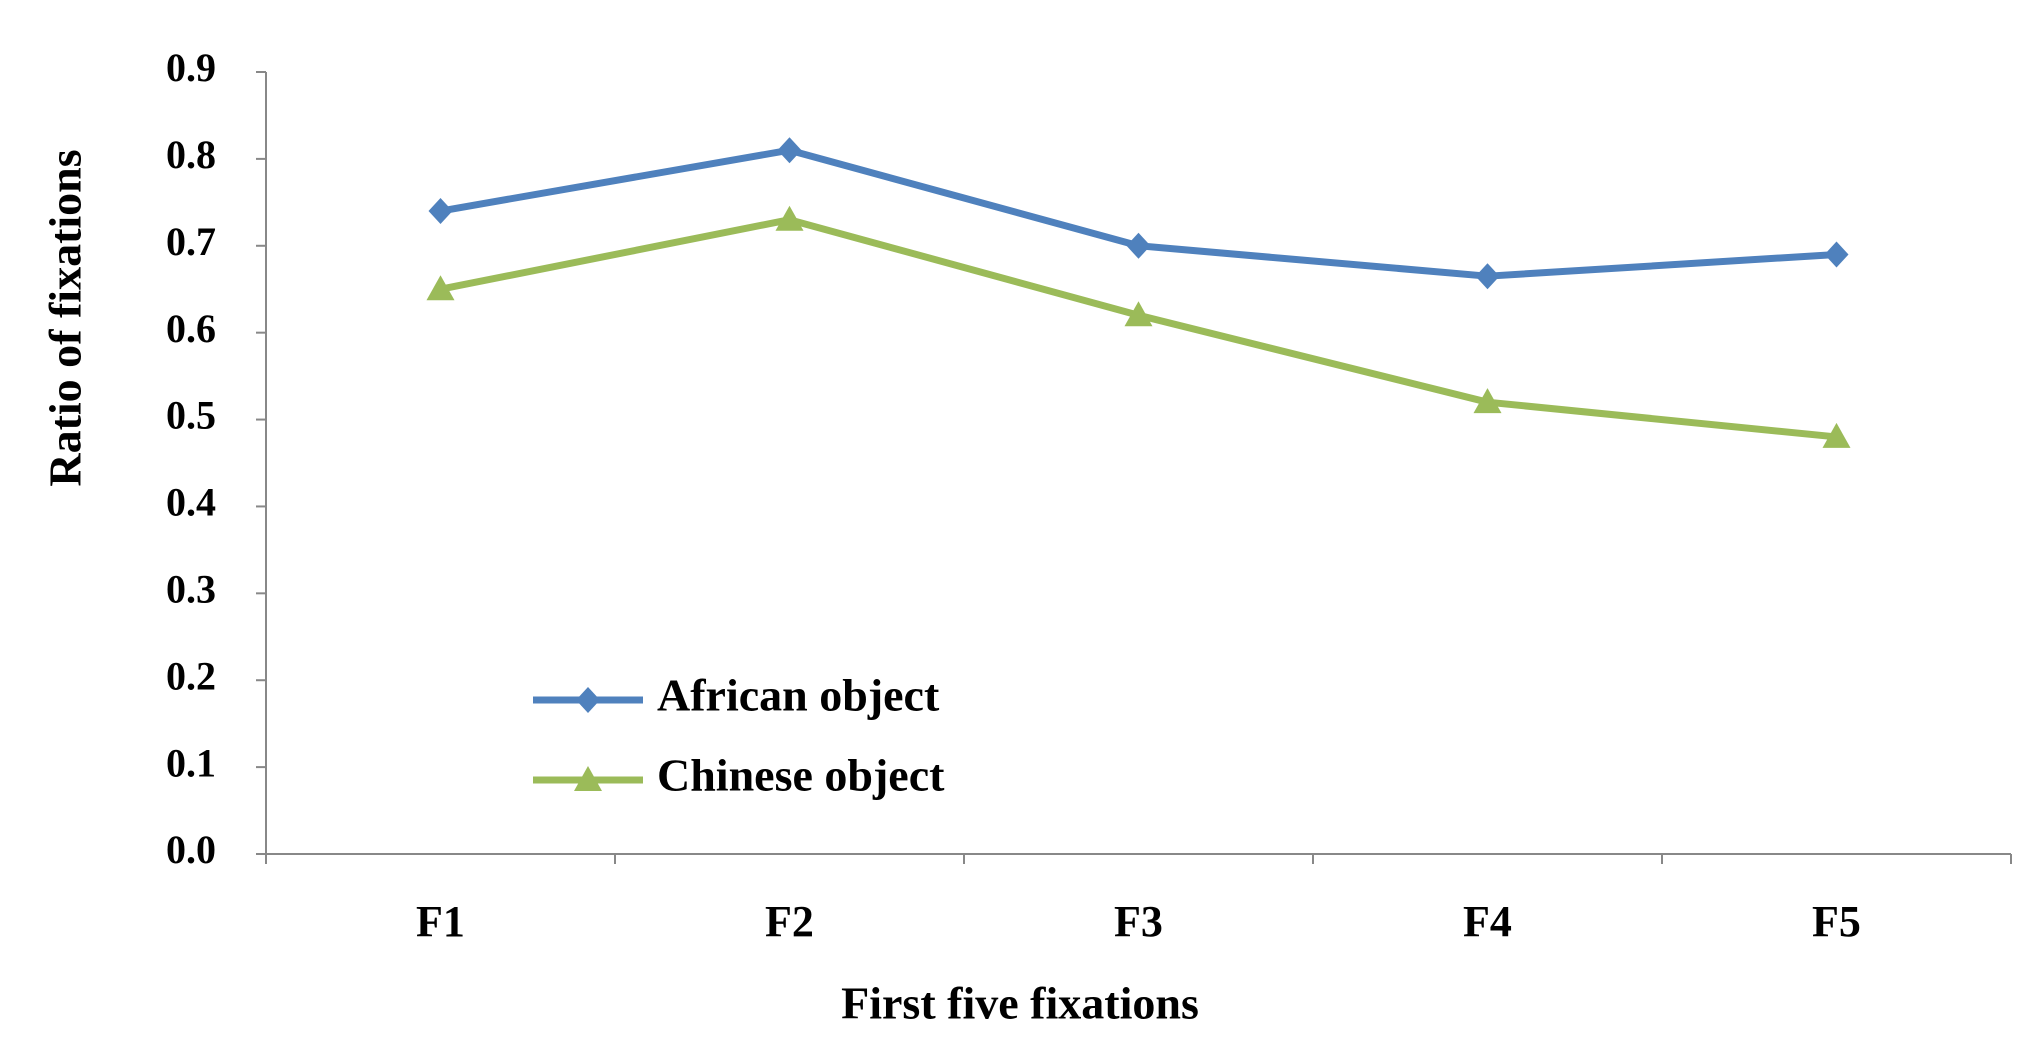  What do you see at coordinates (191, 241) in the screenshot?
I see `y-tick-label: 0.7` at bounding box center [191, 241].